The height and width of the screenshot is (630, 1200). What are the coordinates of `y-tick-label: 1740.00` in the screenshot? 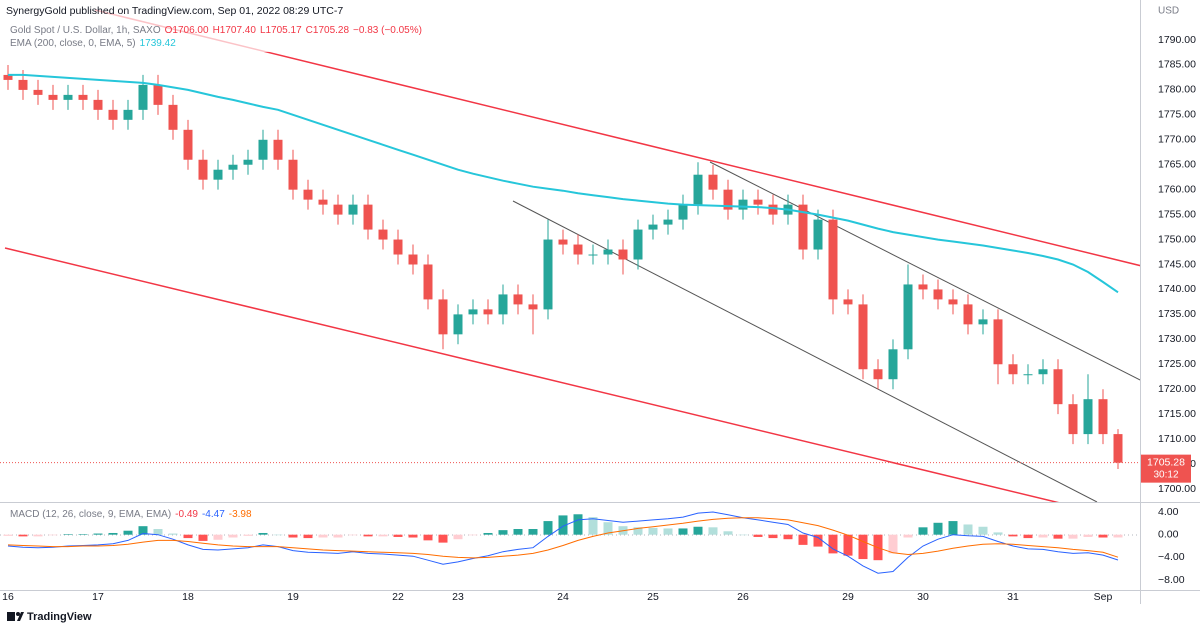 It's located at (1177, 289).